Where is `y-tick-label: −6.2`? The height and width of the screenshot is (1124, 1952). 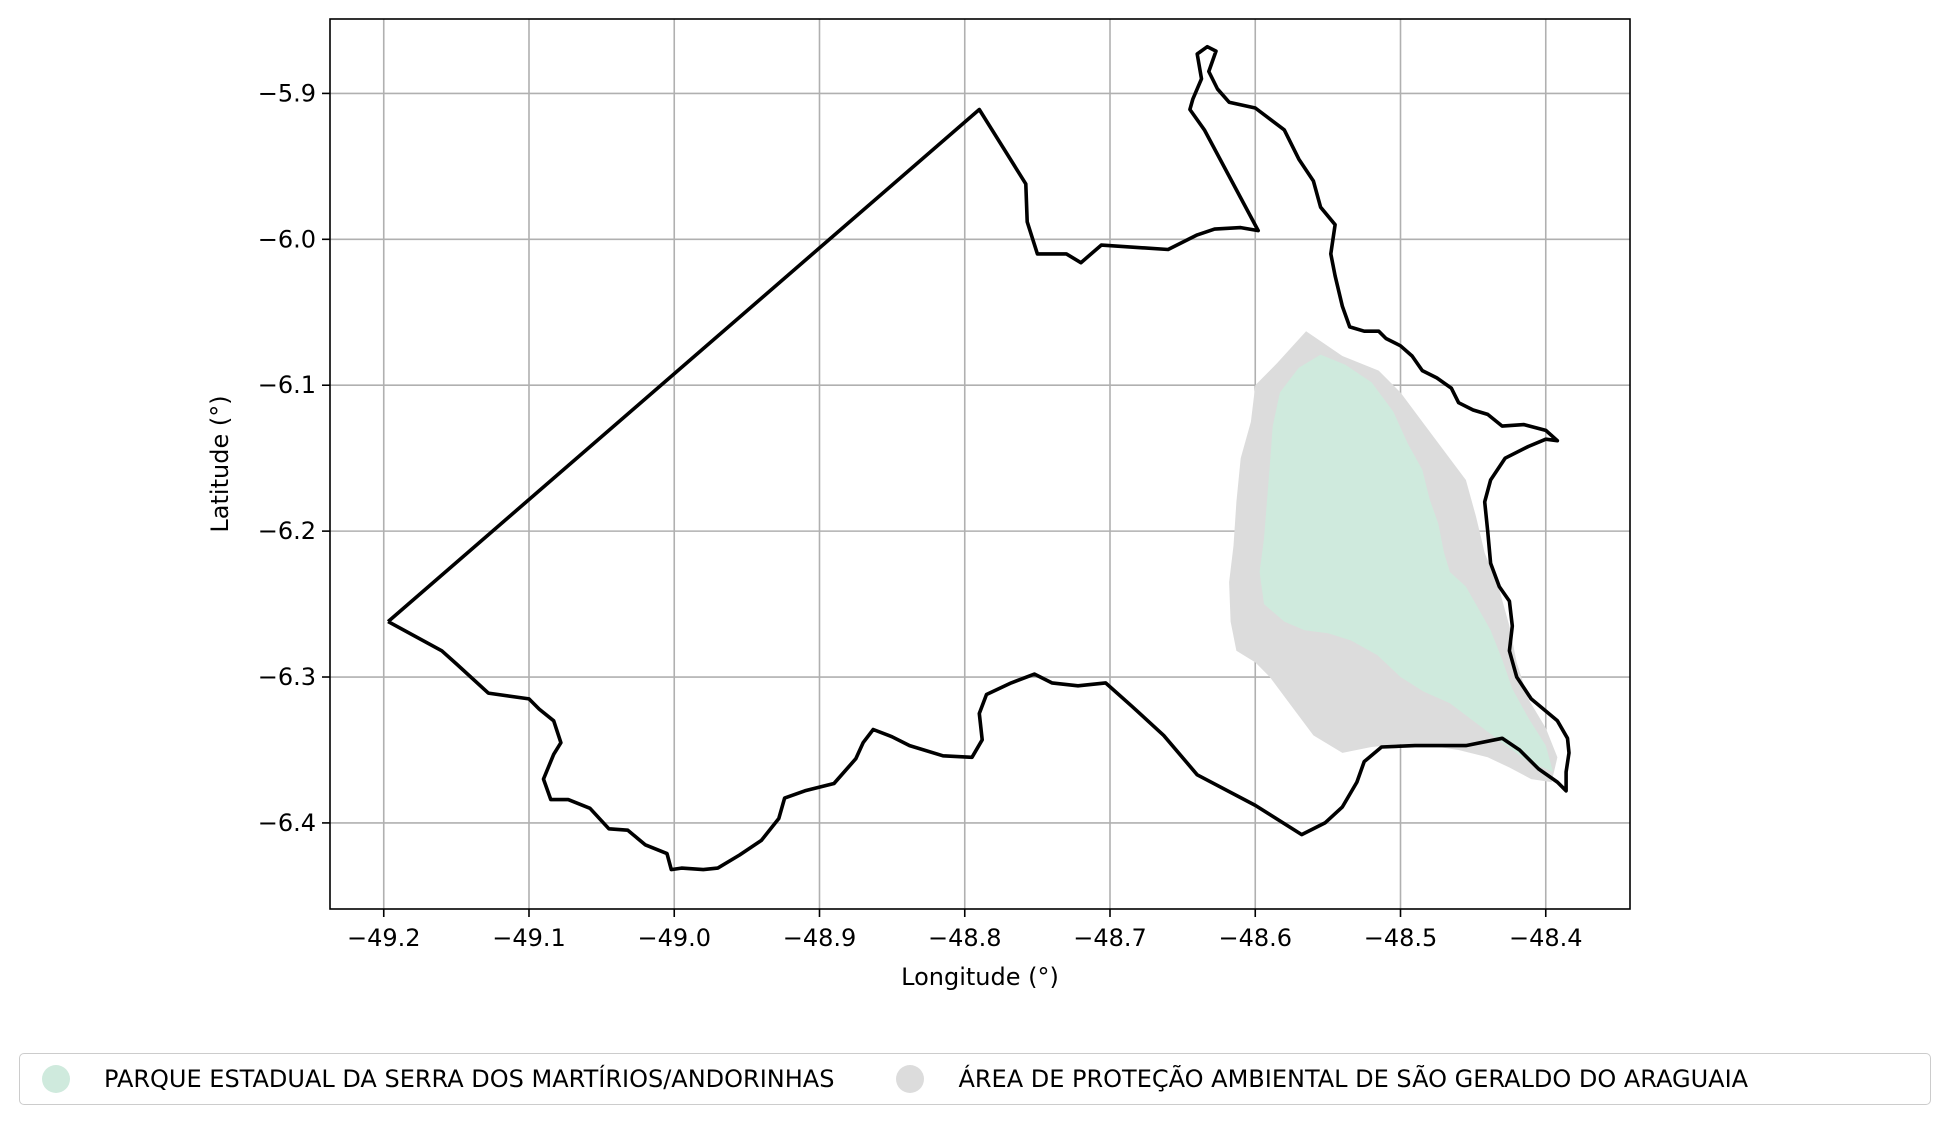
y-tick-label: −6.2 is located at coordinates (287, 531).